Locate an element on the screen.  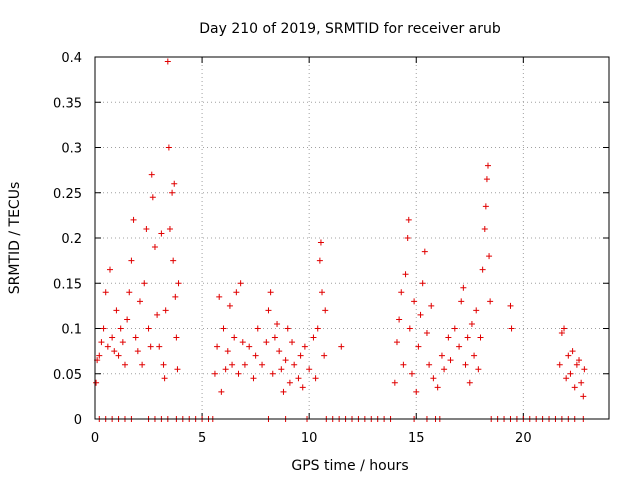
y-tick-label: 0.2 is located at coordinates (71, 239).